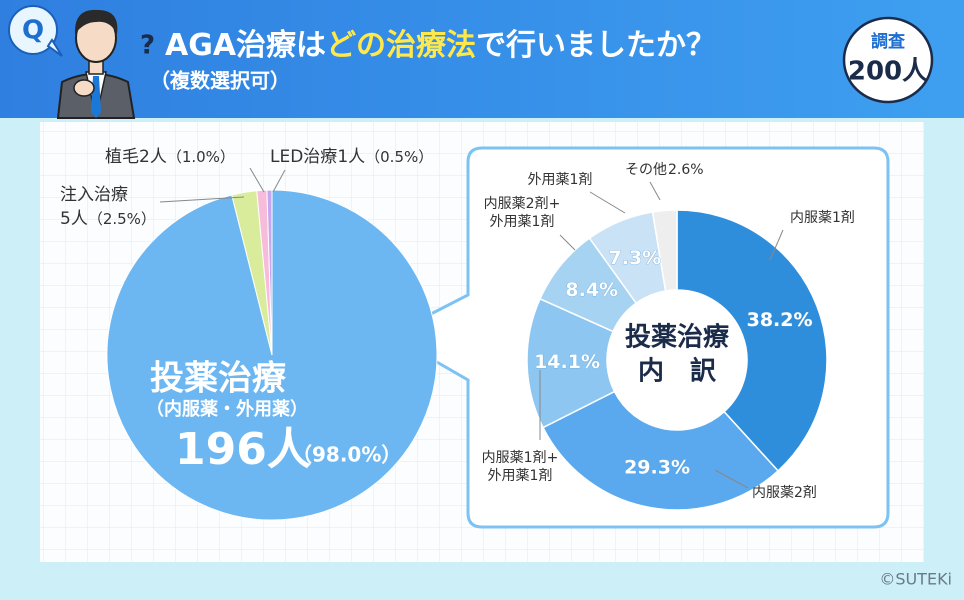 This screenshot has width=964, height=600. I want to click on donut-value-label: 38.2%, so click(780, 320).